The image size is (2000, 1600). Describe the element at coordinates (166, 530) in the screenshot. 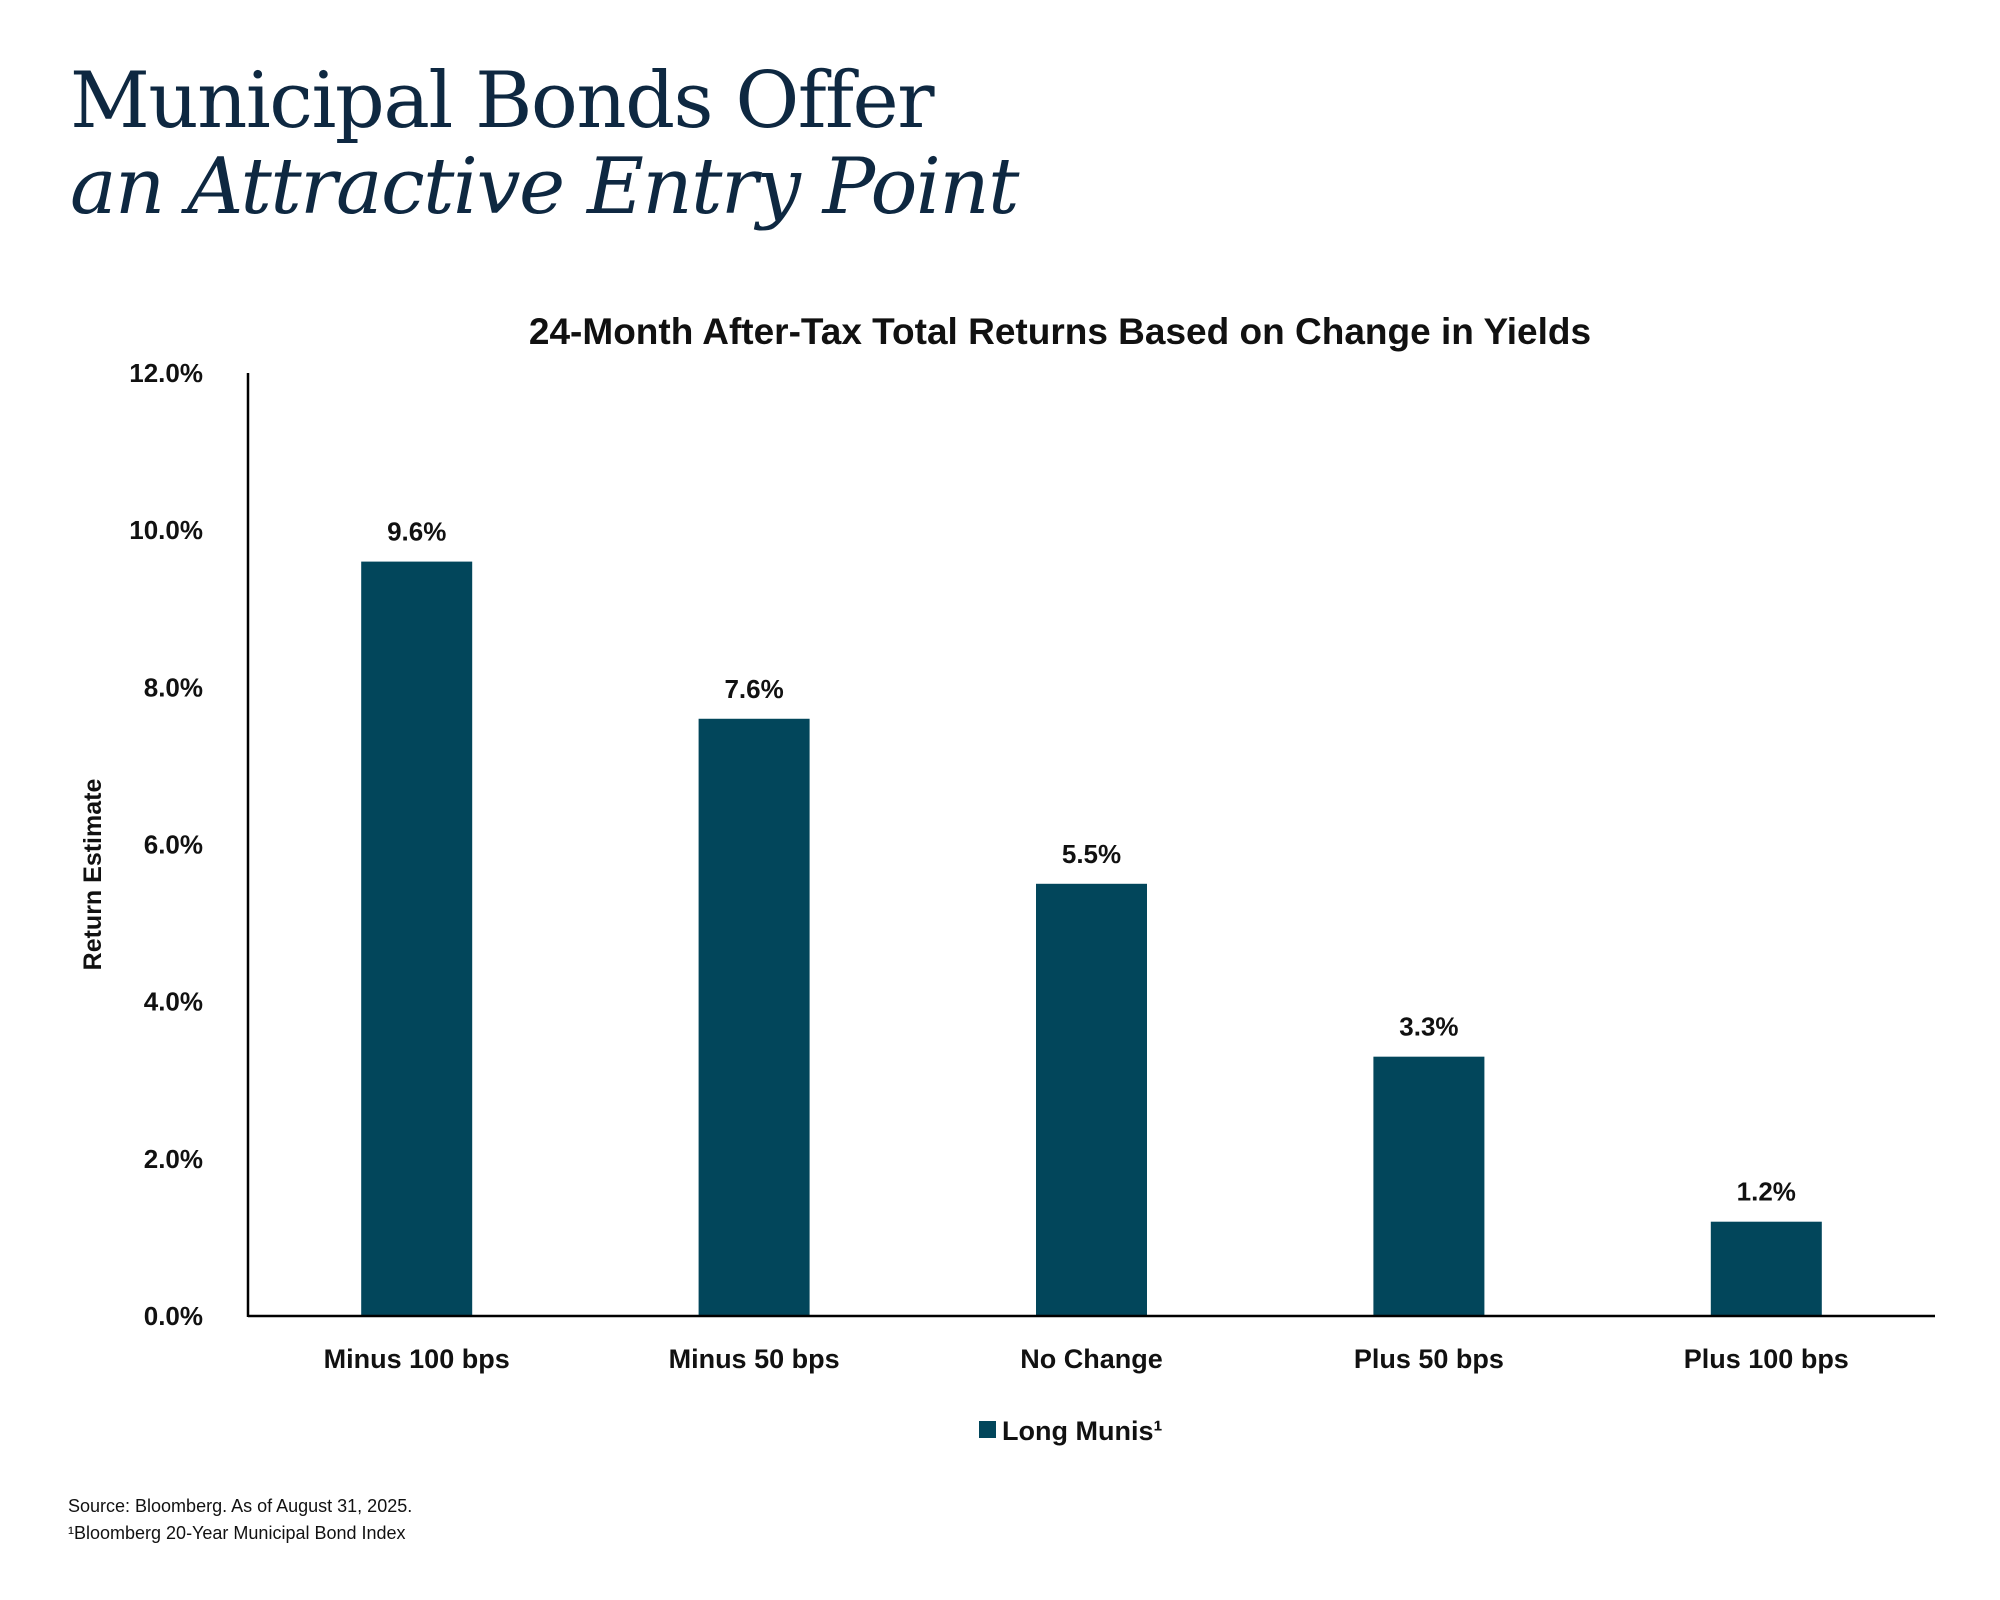

I see `y-tick-label: 10.0%` at that location.